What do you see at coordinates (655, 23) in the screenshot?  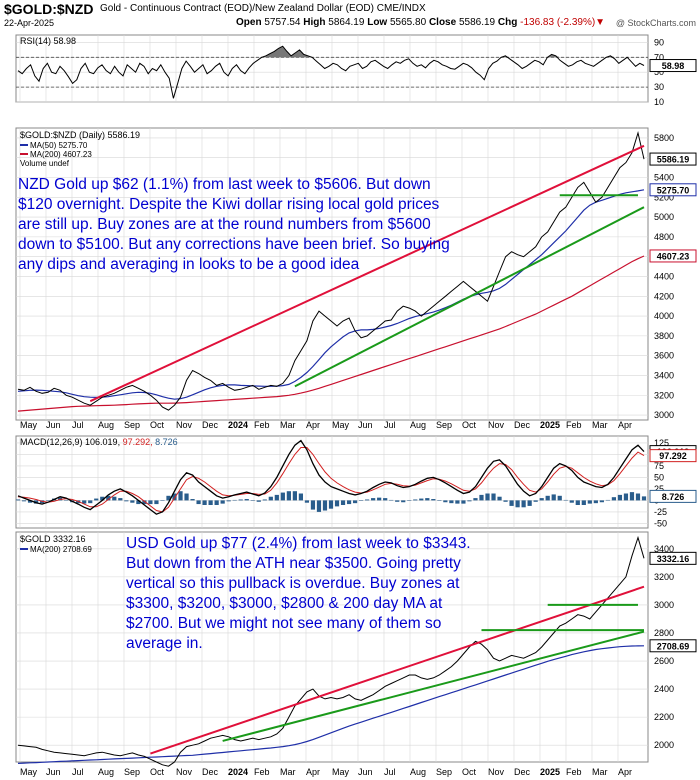 I see `stockcharts-watermark: @ StockCharts.com` at bounding box center [655, 23].